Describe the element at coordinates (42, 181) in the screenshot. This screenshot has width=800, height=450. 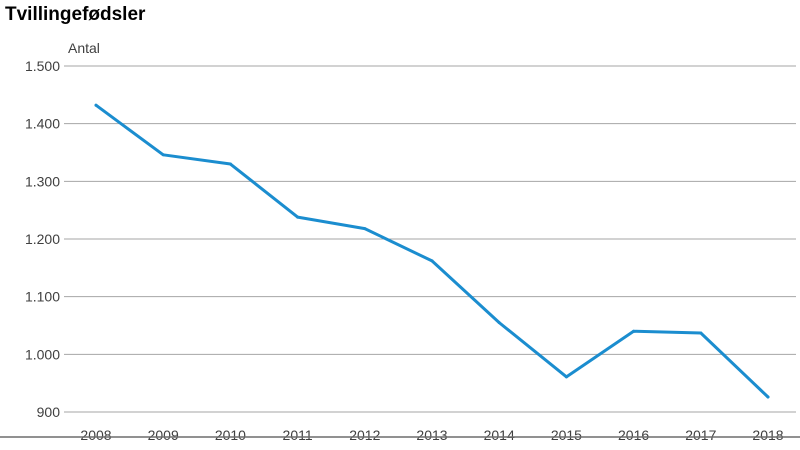
I see `y-tick-label-1300: 1.300` at that location.